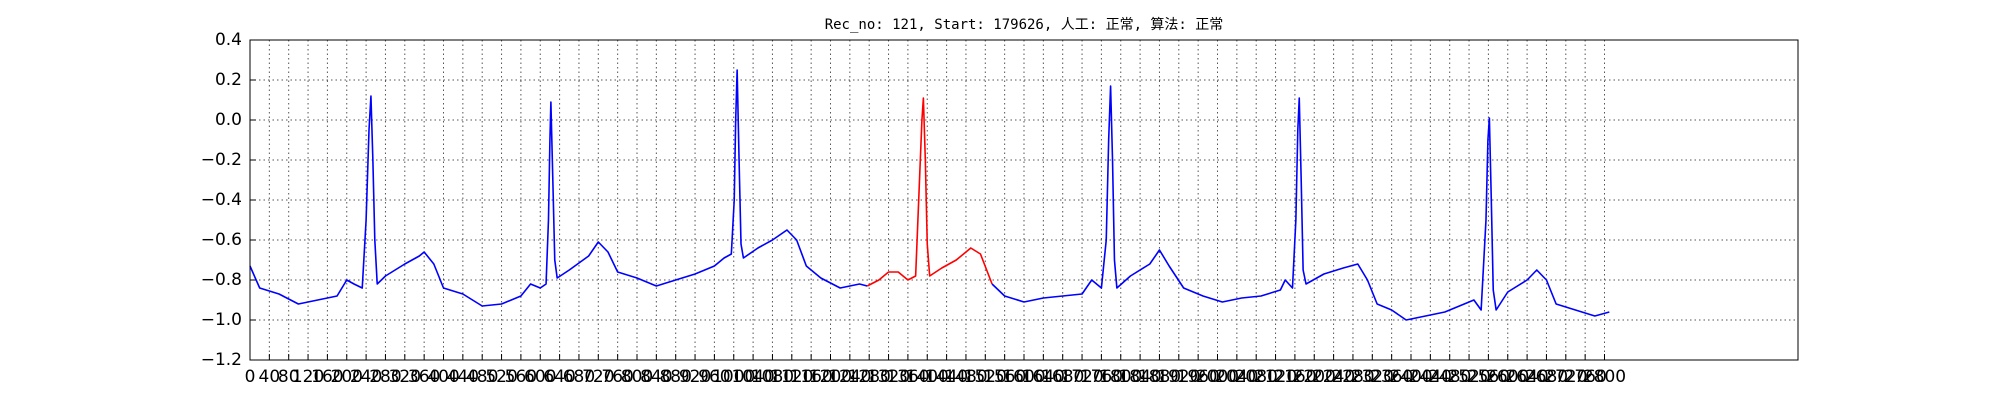  I want to click on x-tick-label: 1520, so click(985, 377).